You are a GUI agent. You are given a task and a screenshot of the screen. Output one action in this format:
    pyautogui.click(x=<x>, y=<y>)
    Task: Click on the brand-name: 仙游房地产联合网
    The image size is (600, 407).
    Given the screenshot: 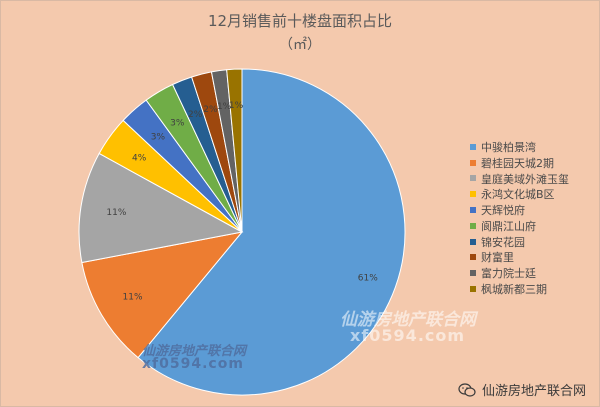 What is the action you would take?
    pyautogui.click(x=533, y=391)
    